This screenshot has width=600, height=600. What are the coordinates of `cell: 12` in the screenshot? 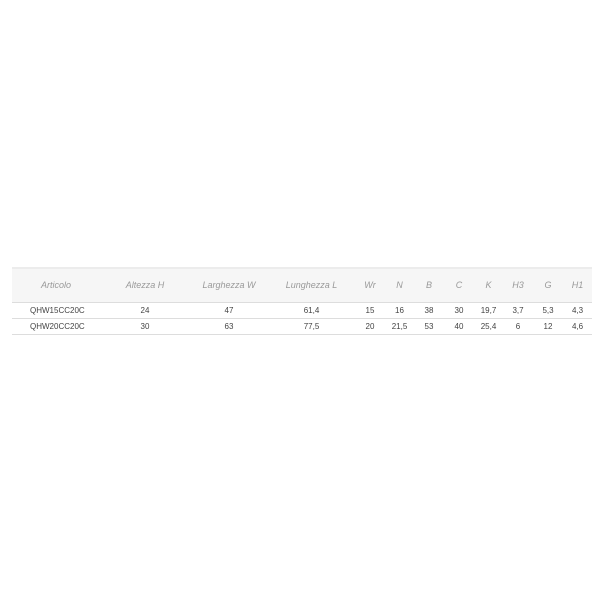 It's located at (548, 326).